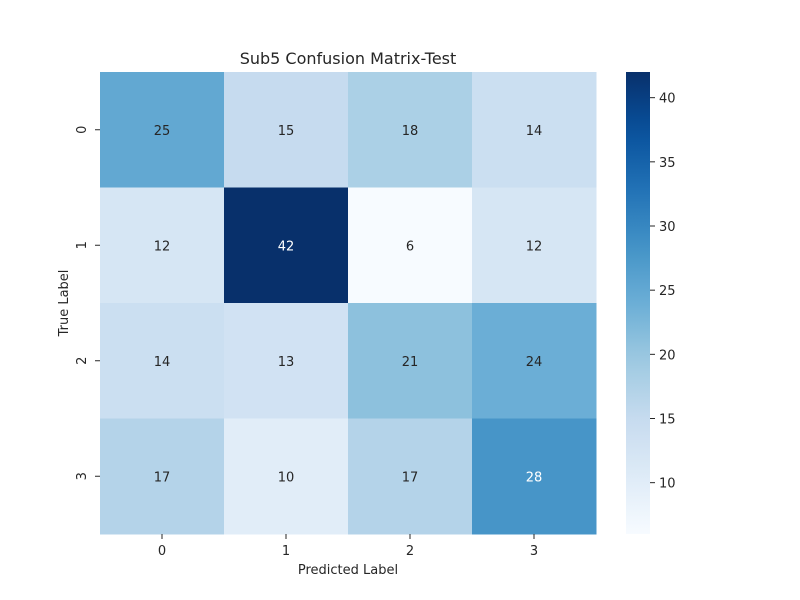 The image size is (800, 600). I want to click on cell-value-3-1: 10, so click(286, 477).